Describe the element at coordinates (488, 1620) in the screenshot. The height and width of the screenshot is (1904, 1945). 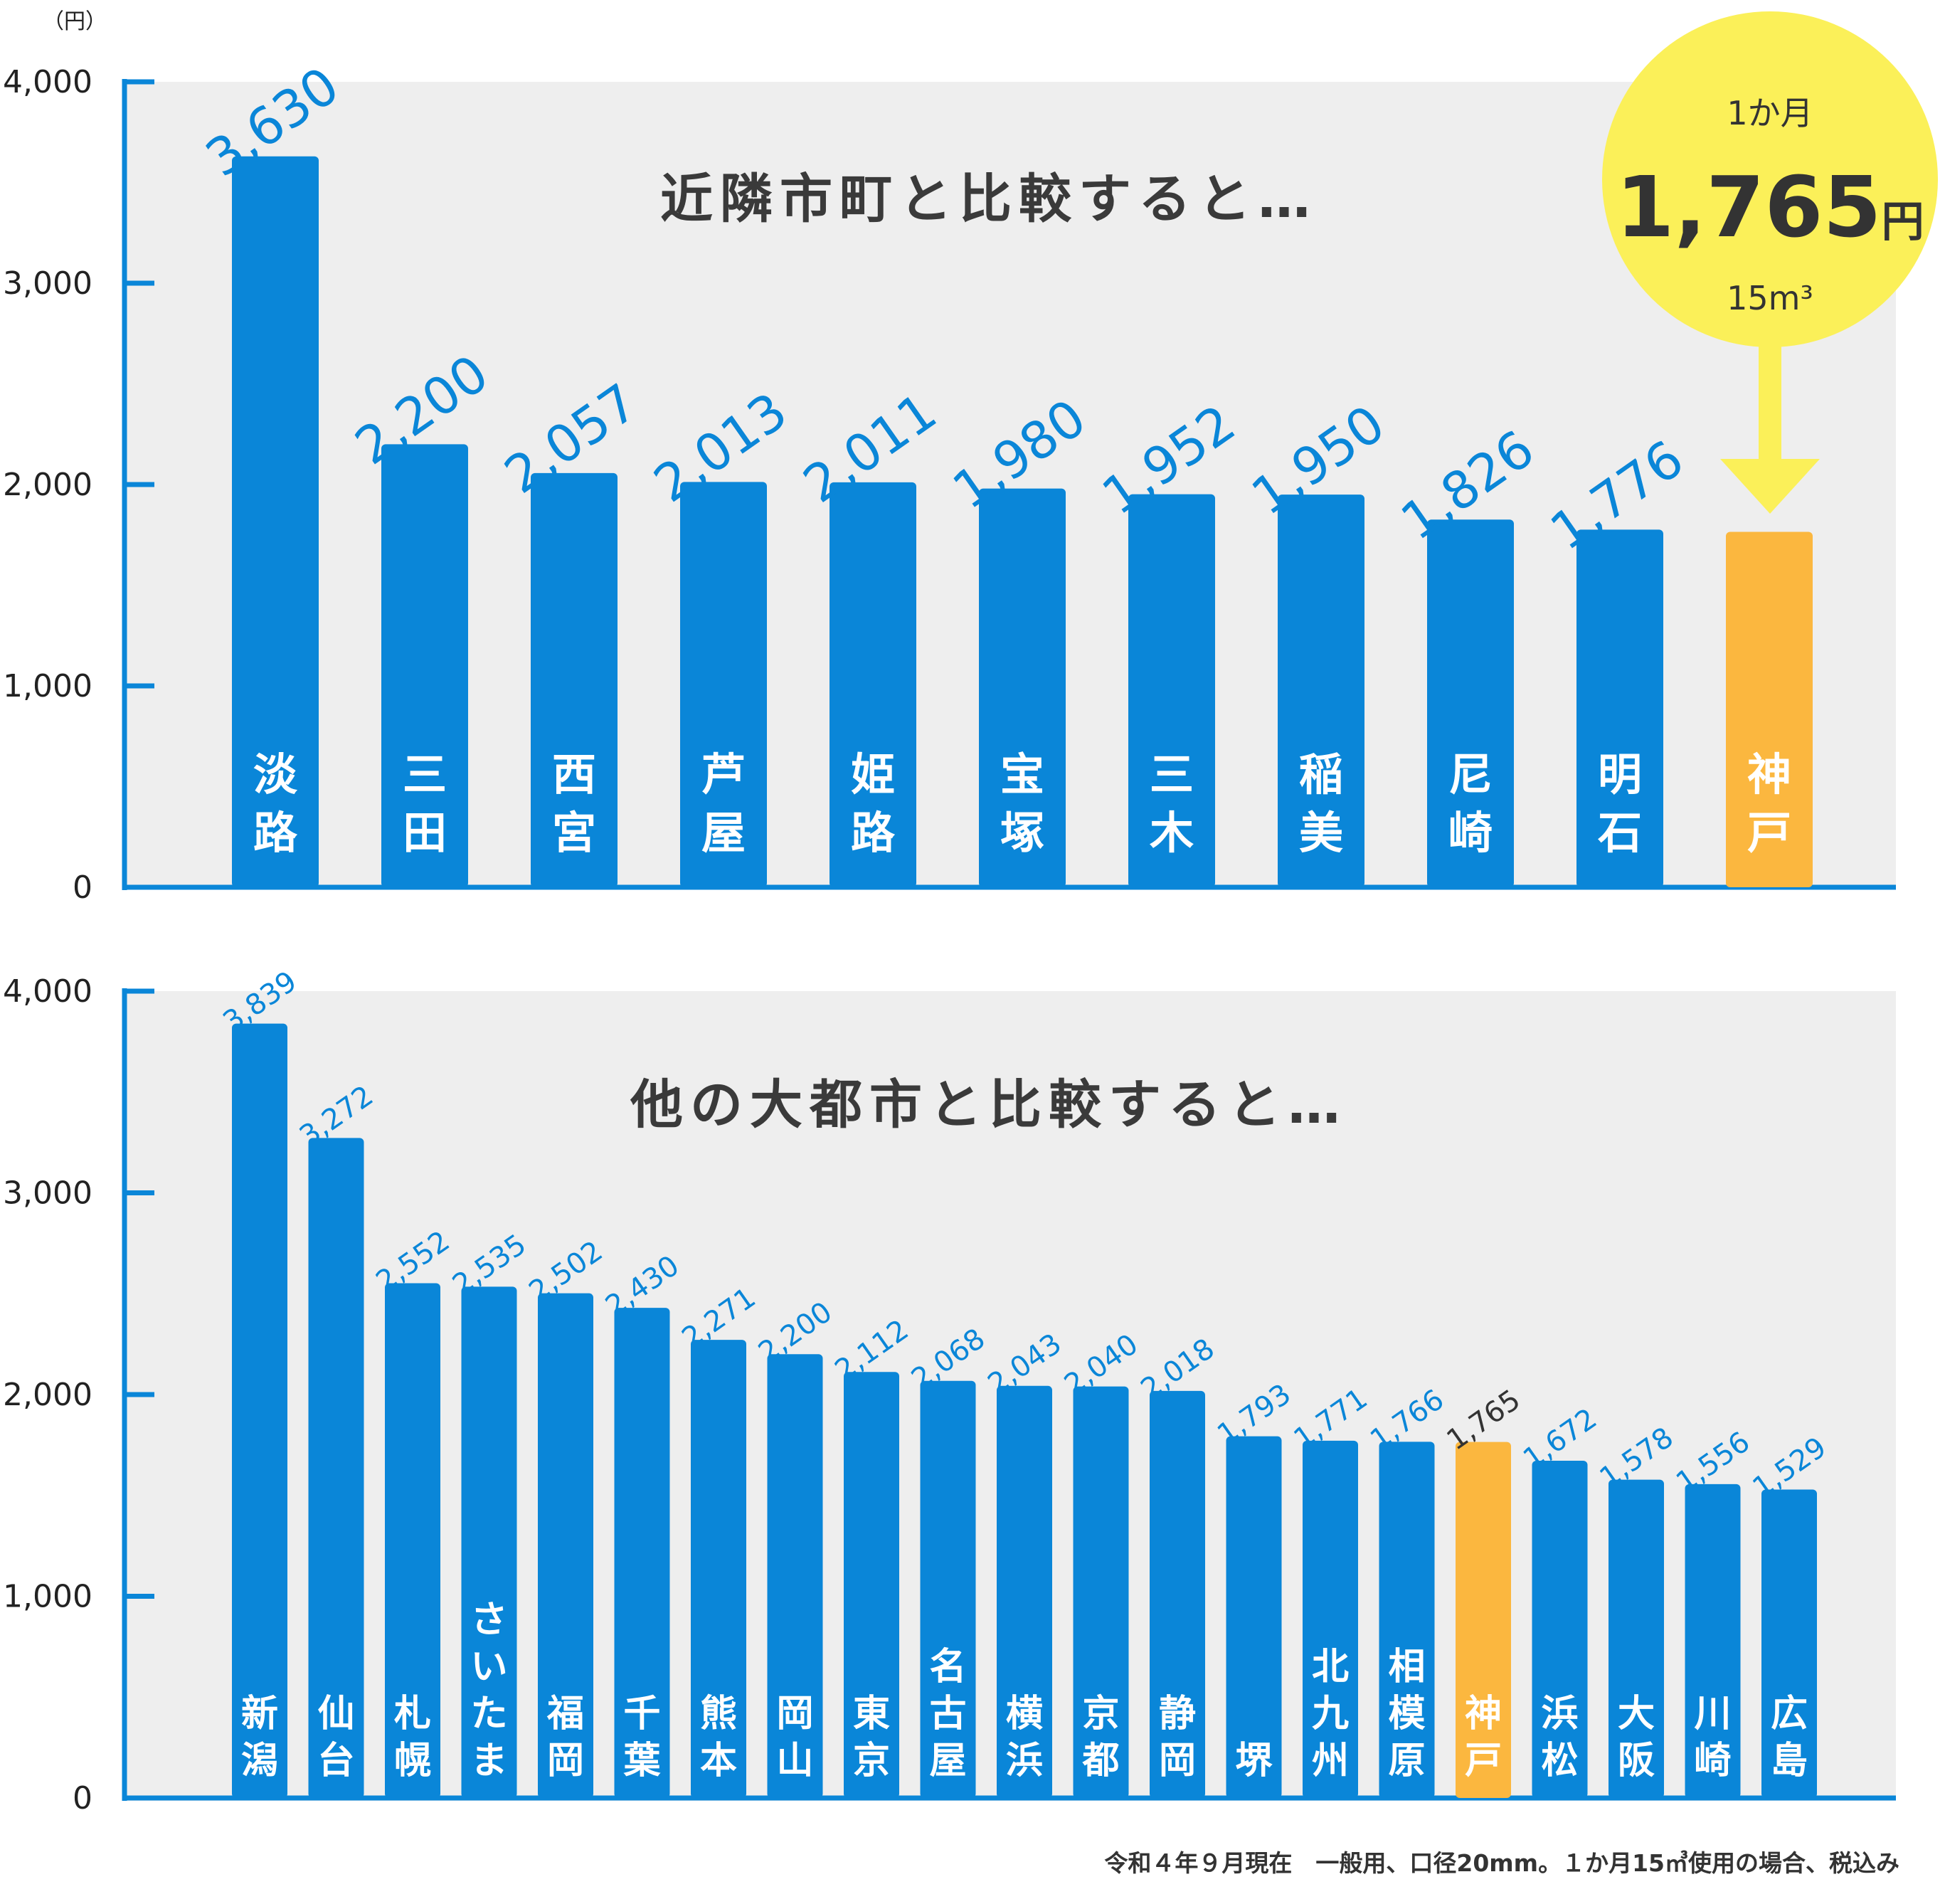
I see `chart2-category-label: さ` at that location.